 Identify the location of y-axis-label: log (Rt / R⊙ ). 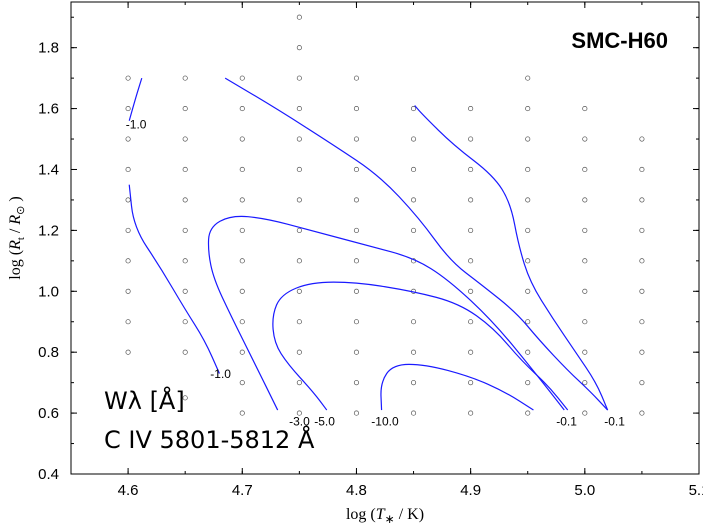
(17, 237).